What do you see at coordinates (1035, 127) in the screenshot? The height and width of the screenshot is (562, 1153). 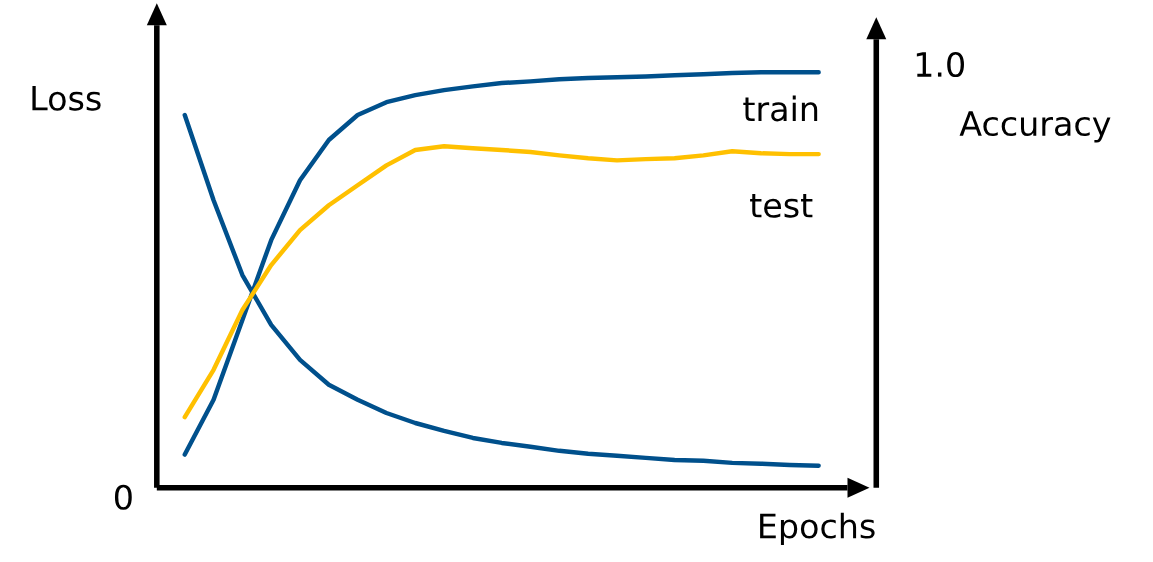 I see `y2-axis-title: Accuracy` at bounding box center [1035, 127].